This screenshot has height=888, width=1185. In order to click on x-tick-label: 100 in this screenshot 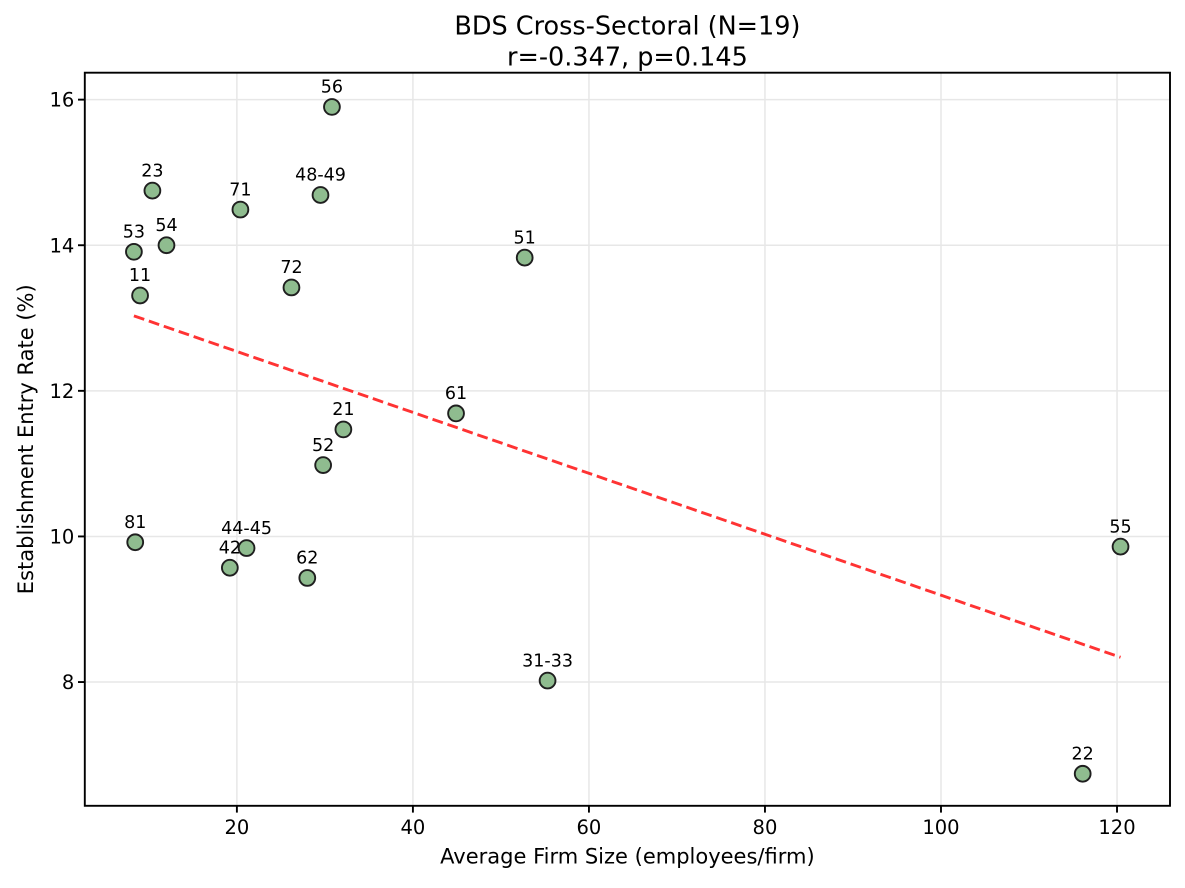, I will do `click(940, 827)`.